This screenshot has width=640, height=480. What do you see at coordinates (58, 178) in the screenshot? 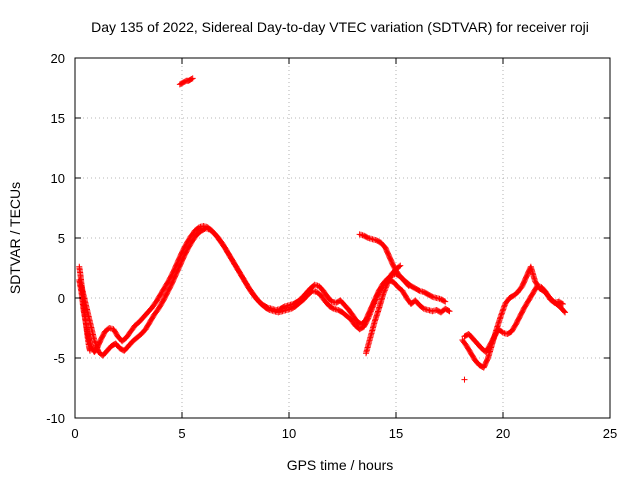
I see `y-tick-label: 10` at bounding box center [58, 178].